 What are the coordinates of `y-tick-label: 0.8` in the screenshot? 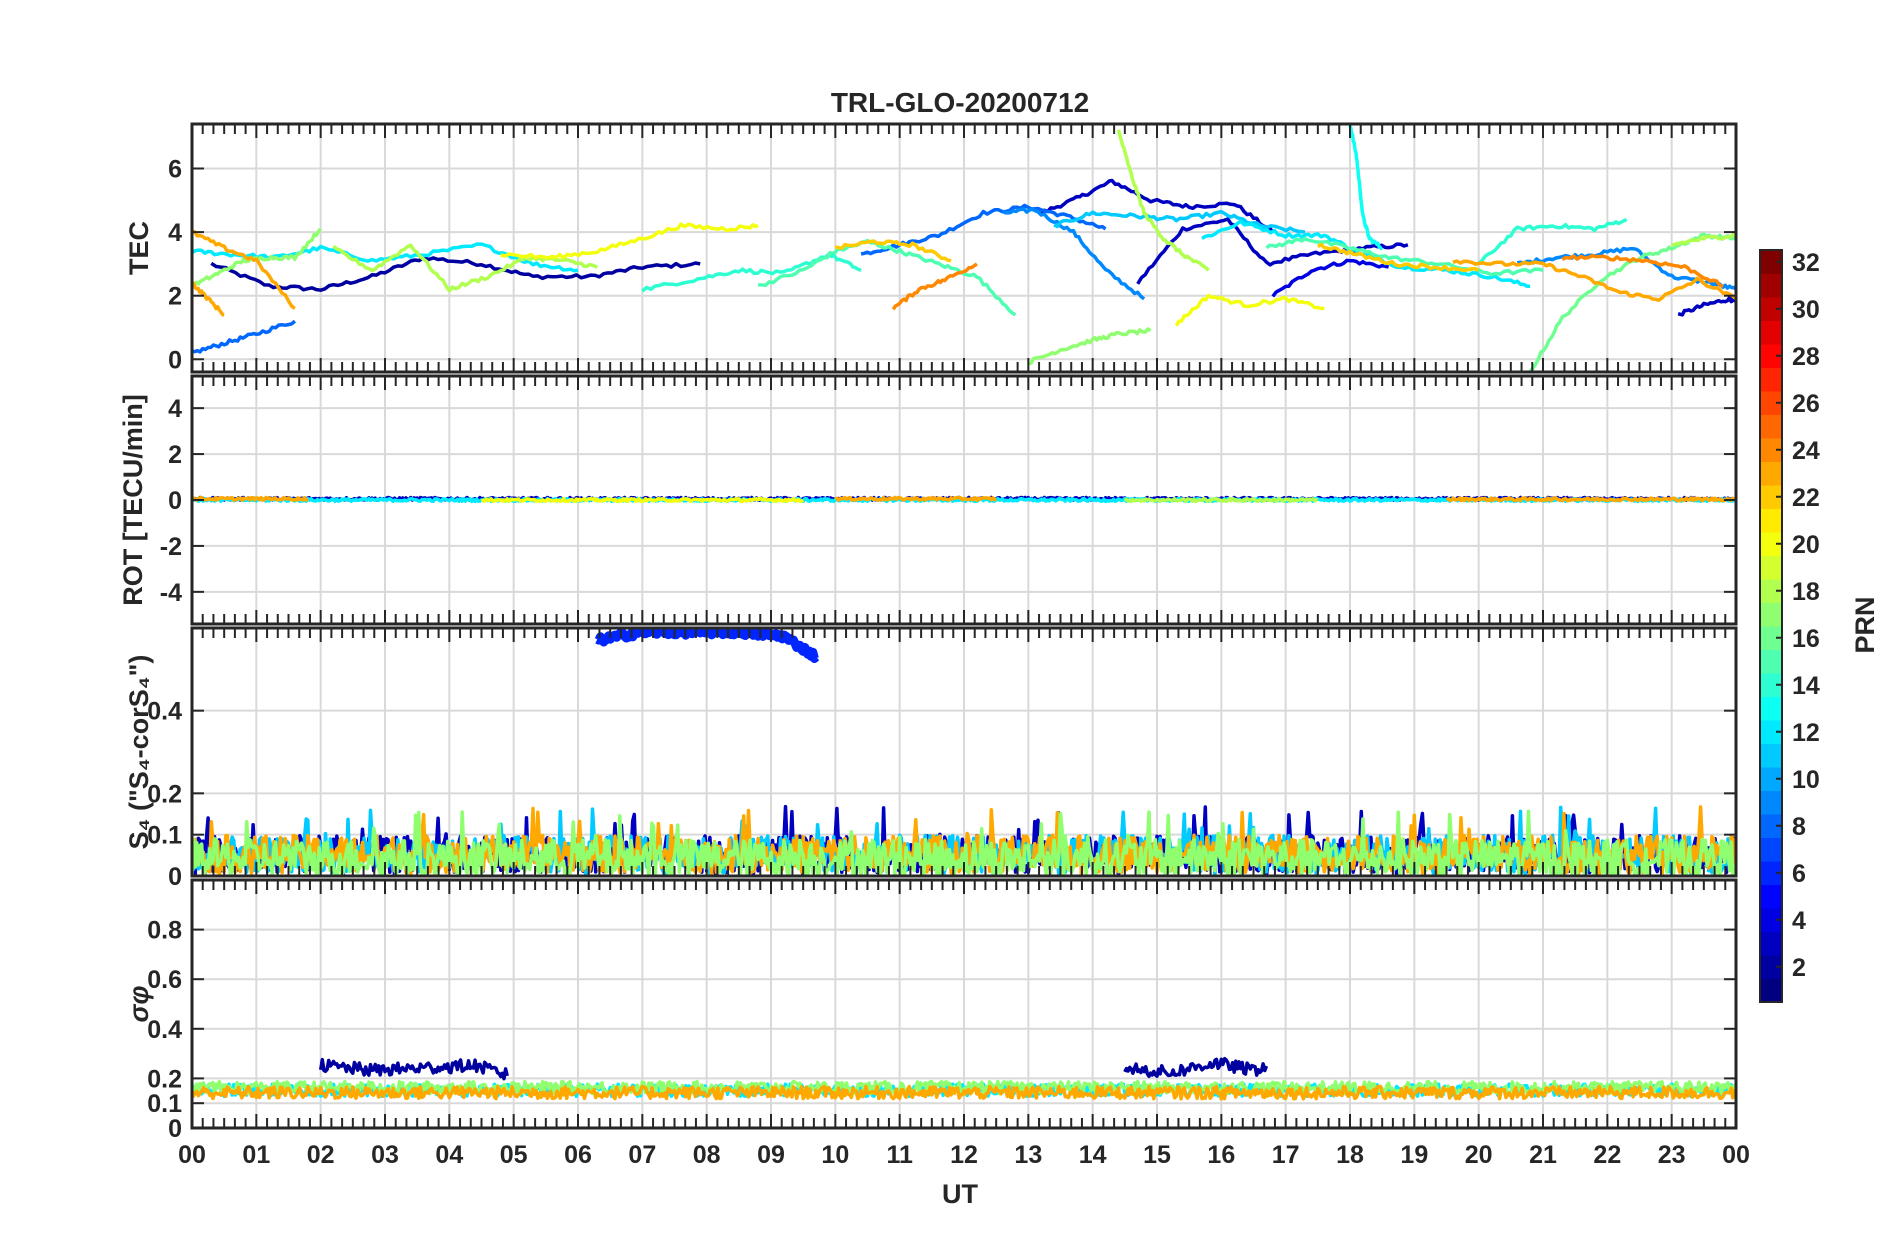 It's located at (164, 931).